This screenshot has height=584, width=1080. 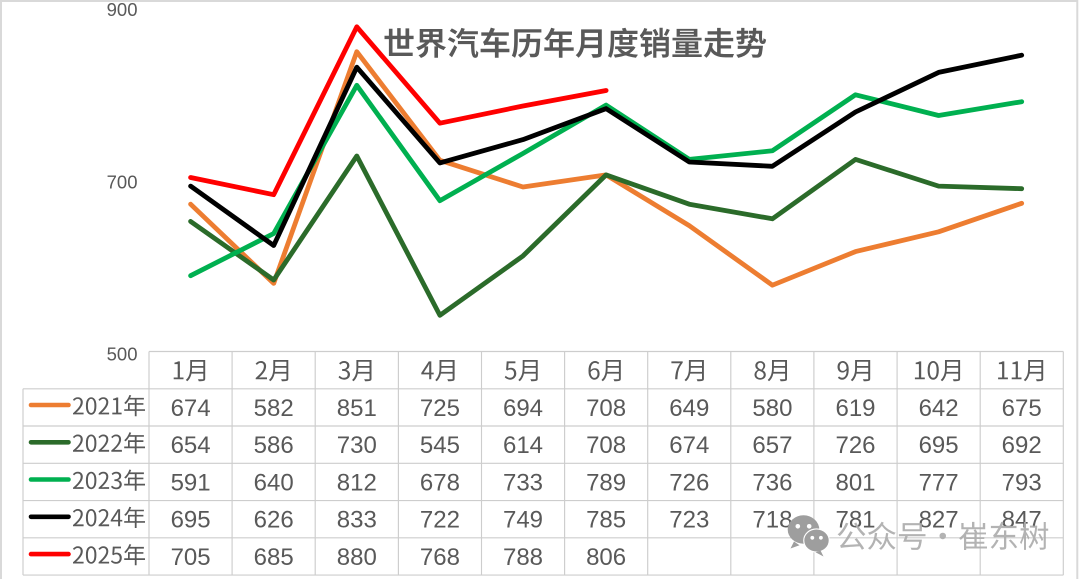 What do you see at coordinates (357, 445) in the screenshot?
I see `svg-text: 730` at bounding box center [357, 445].